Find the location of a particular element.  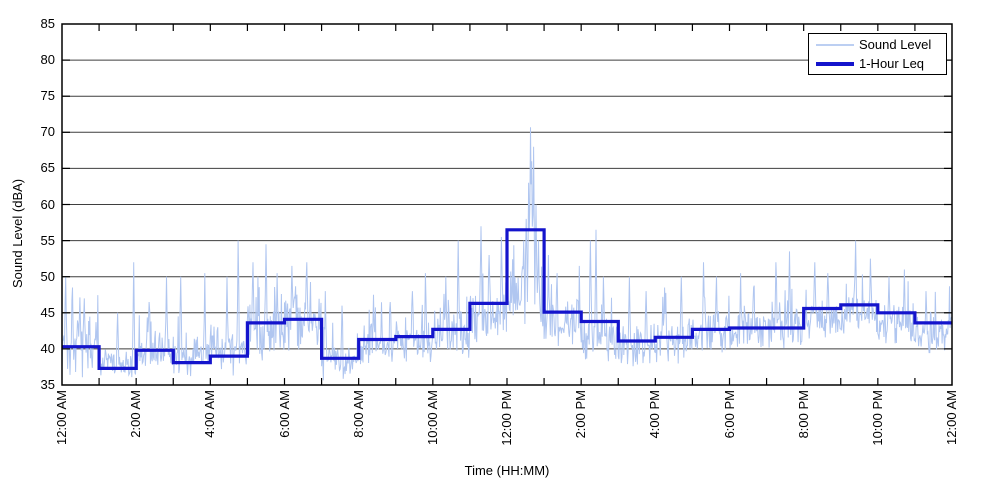

sound-level-line-icon is located at coordinates (835, 44).